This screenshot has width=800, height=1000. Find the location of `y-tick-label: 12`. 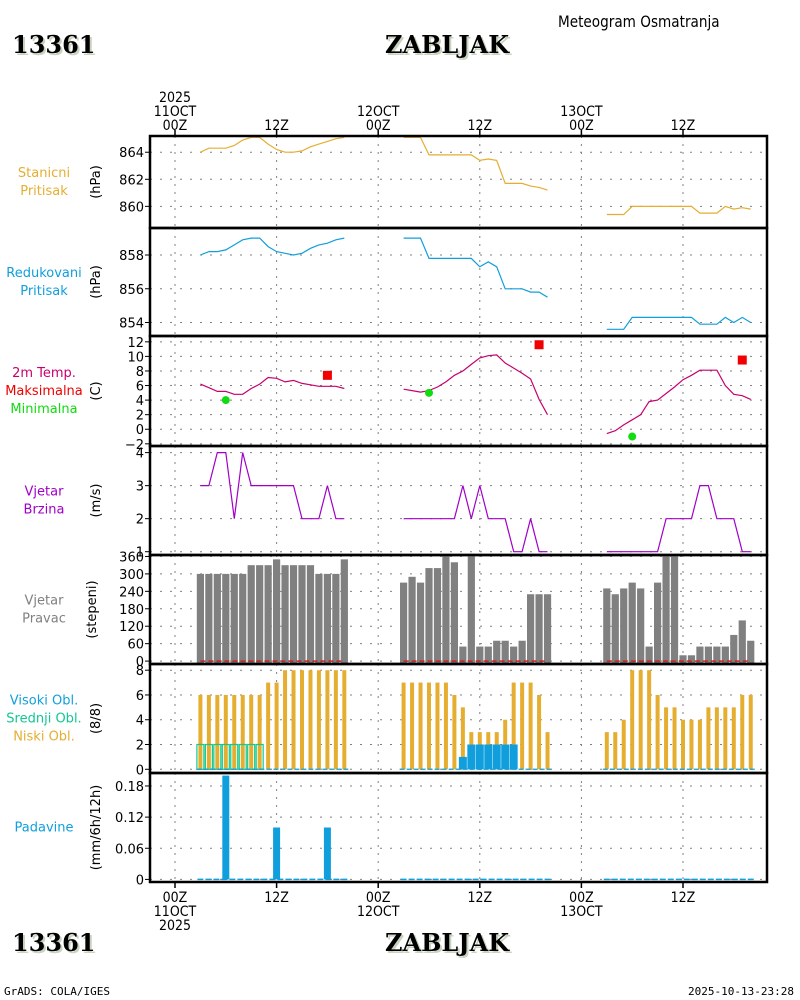

y-tick-label: 12 is located at coordinates (135, 343).